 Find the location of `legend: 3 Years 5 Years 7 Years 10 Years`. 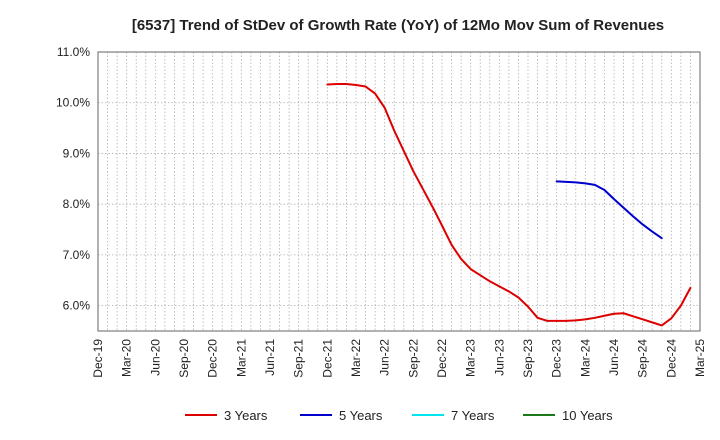

legend: 3 Years 5 Years 7 Years 10 Years is located at coordinates (399, 415).